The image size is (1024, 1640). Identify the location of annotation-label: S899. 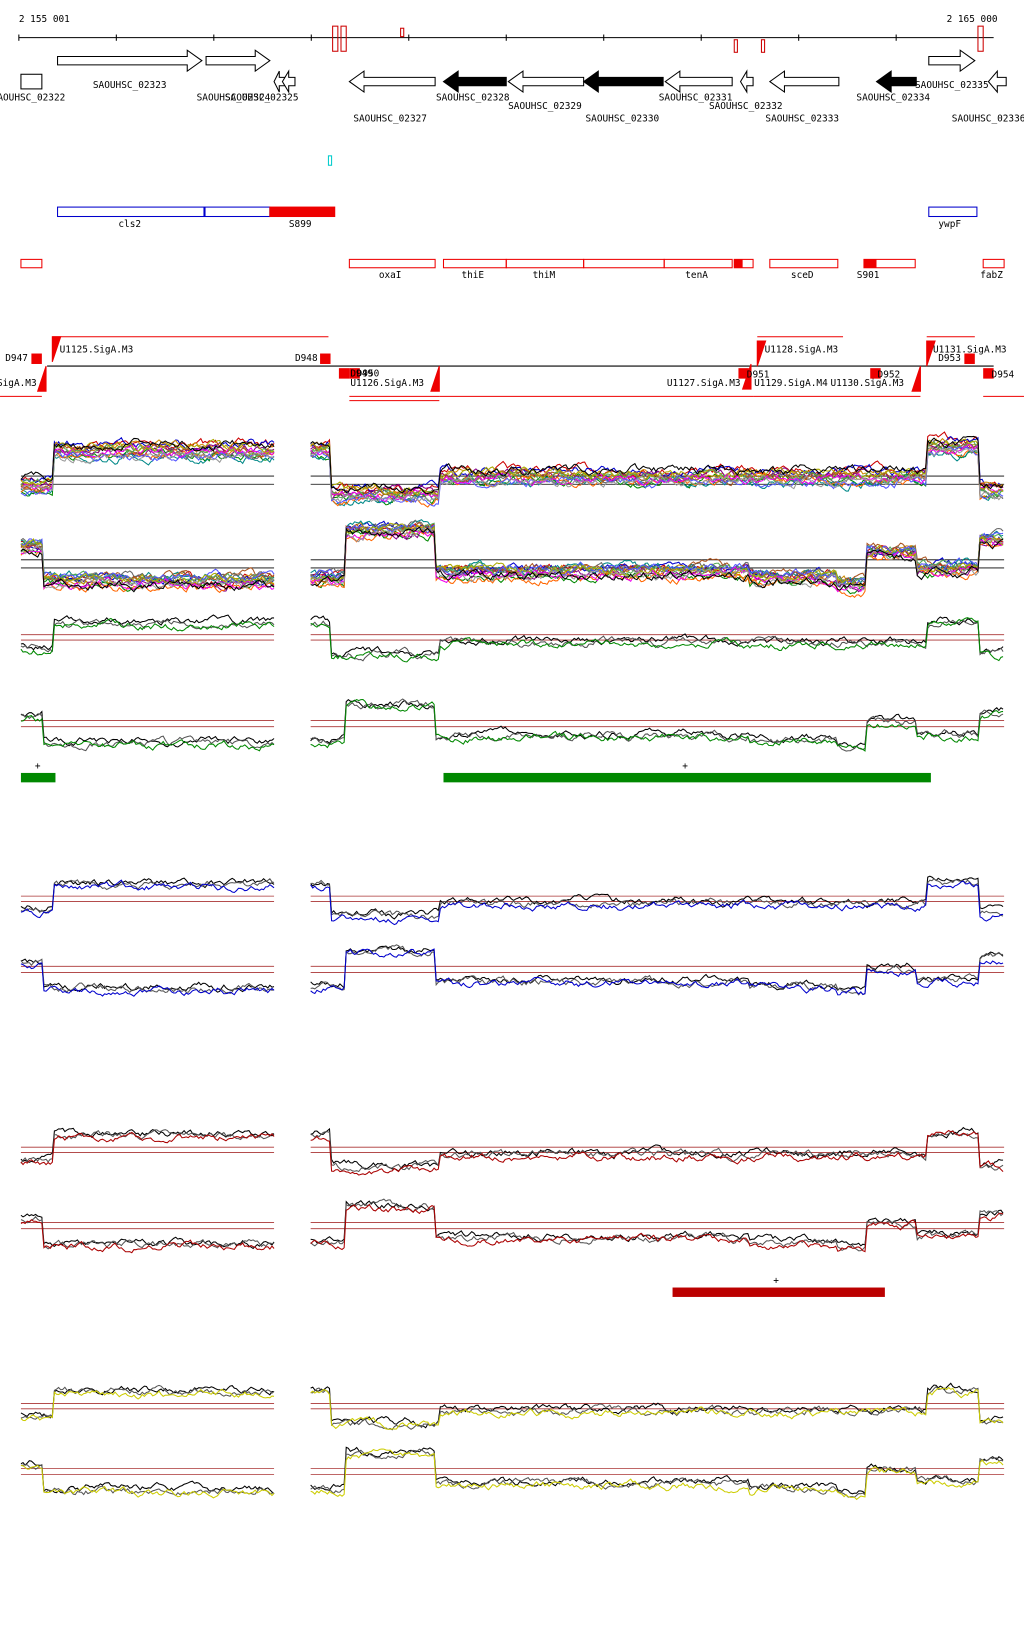
(300, 224).